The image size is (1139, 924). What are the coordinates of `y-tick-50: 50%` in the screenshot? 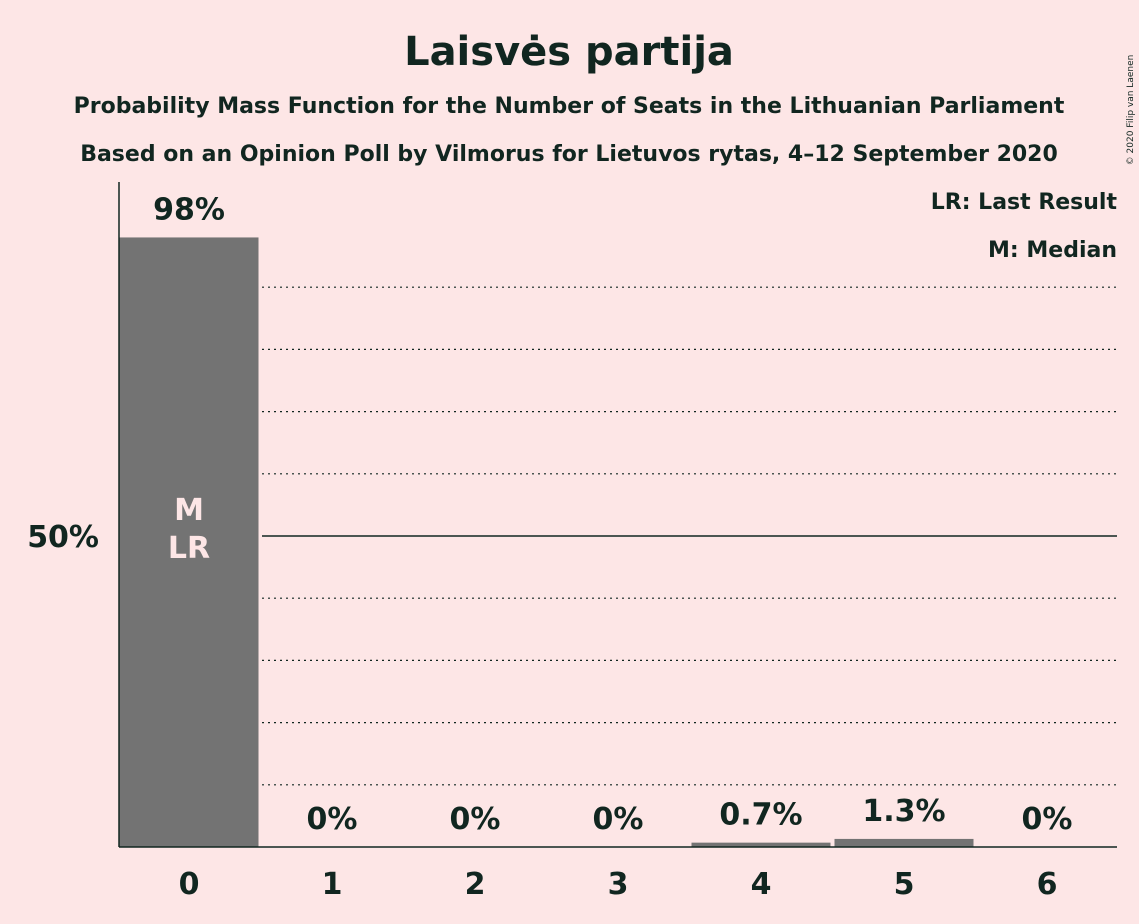 It's located at (63, 537).